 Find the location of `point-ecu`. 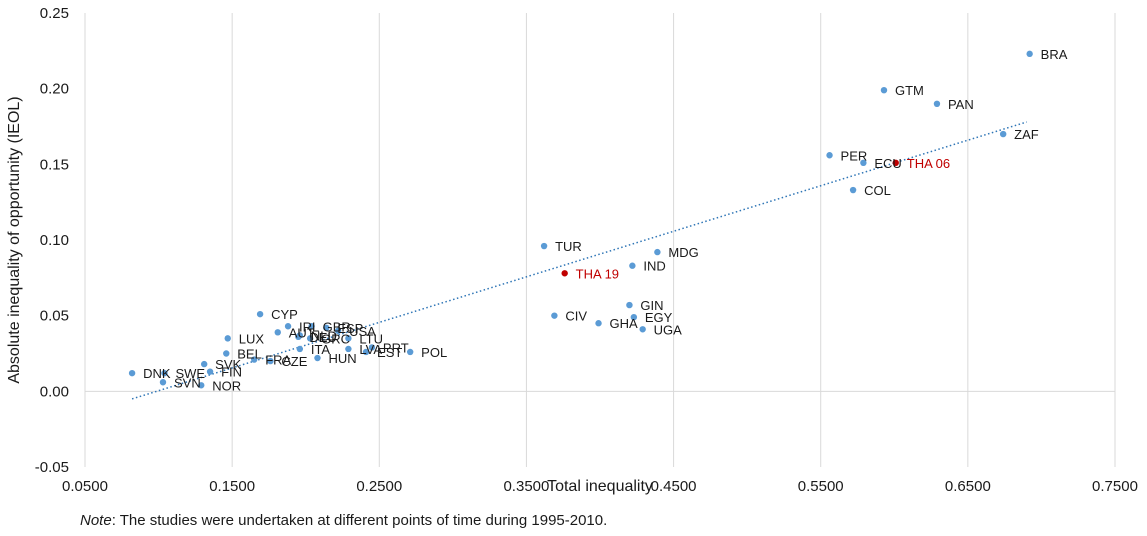

point-ecu is located at coordinates (863, 163).